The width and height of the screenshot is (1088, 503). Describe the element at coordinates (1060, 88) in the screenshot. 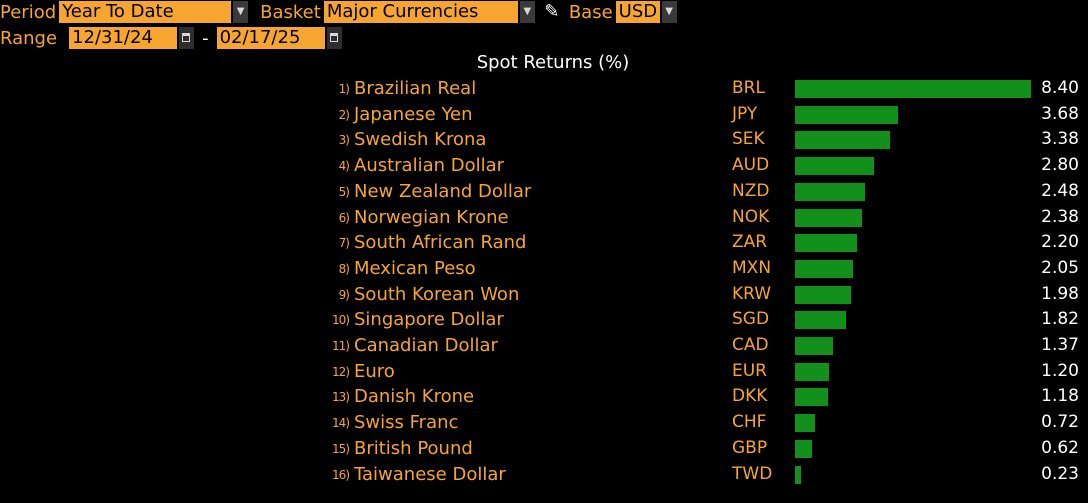

I see `return-value: 8.40` at that location.